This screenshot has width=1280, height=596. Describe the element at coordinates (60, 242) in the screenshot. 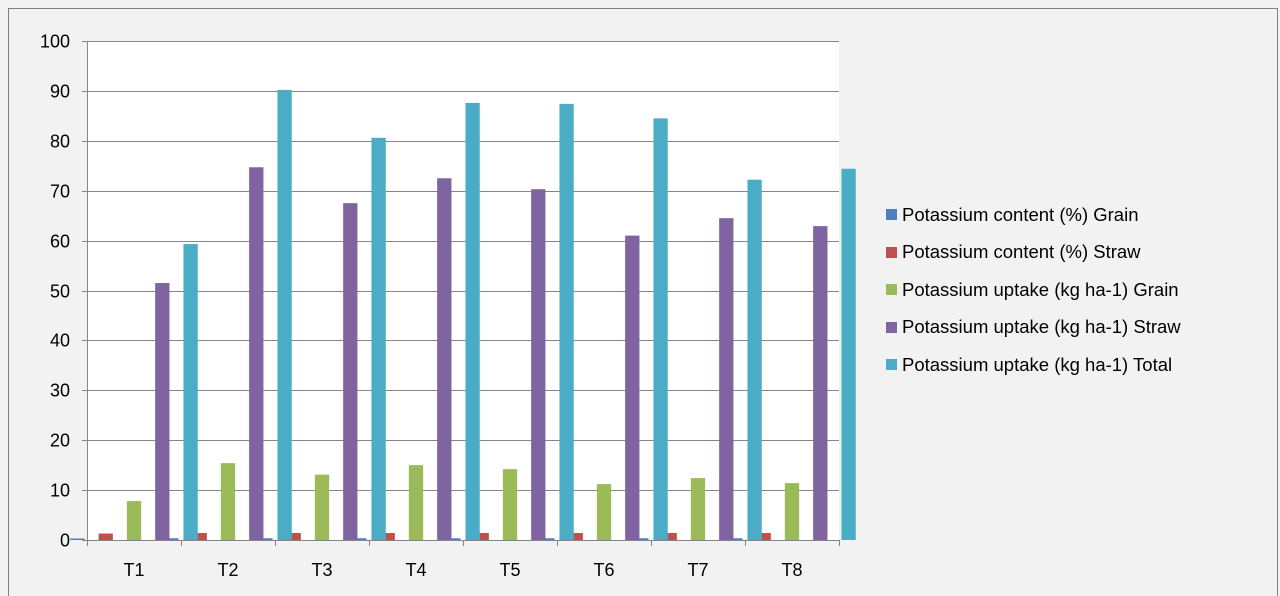

I see `y-tick-label: 60` at that location.